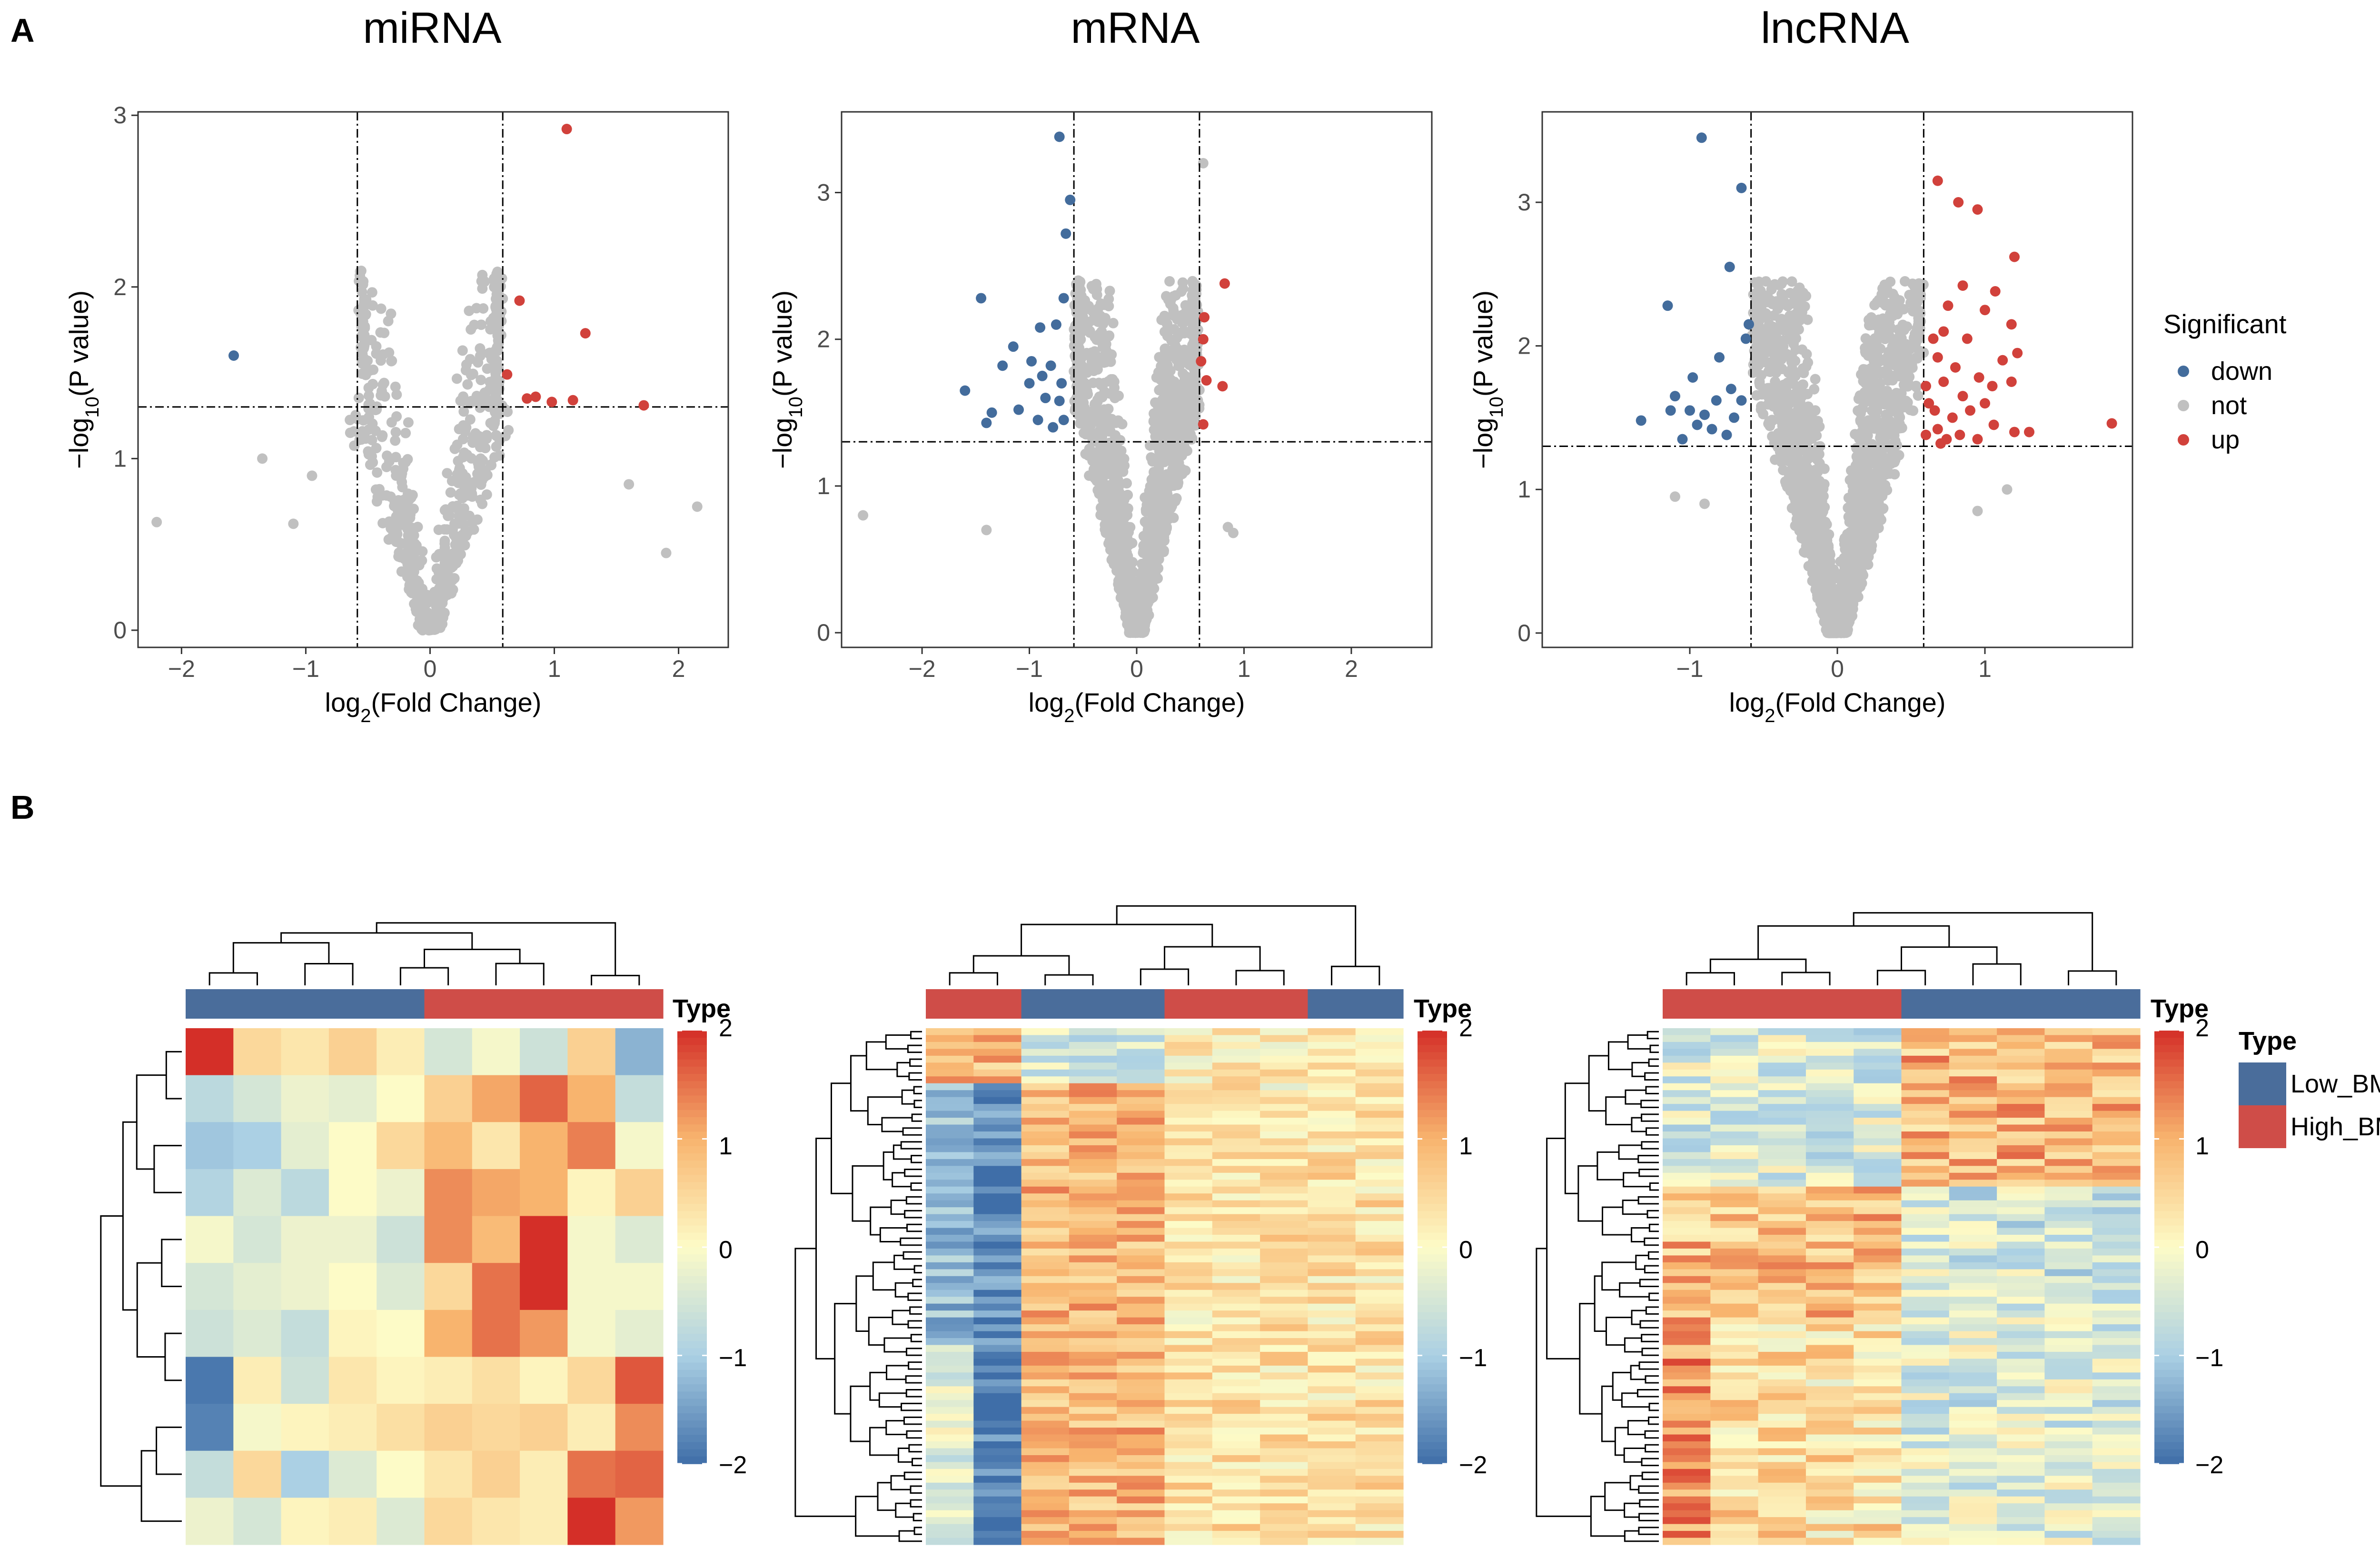 The image size is (2380, 1548). What do you see at coordinates (1524, 489) in the screenshot?
I see `volcano-lncrna-y-tick-label: 1` at bounding box center [1524, 489].